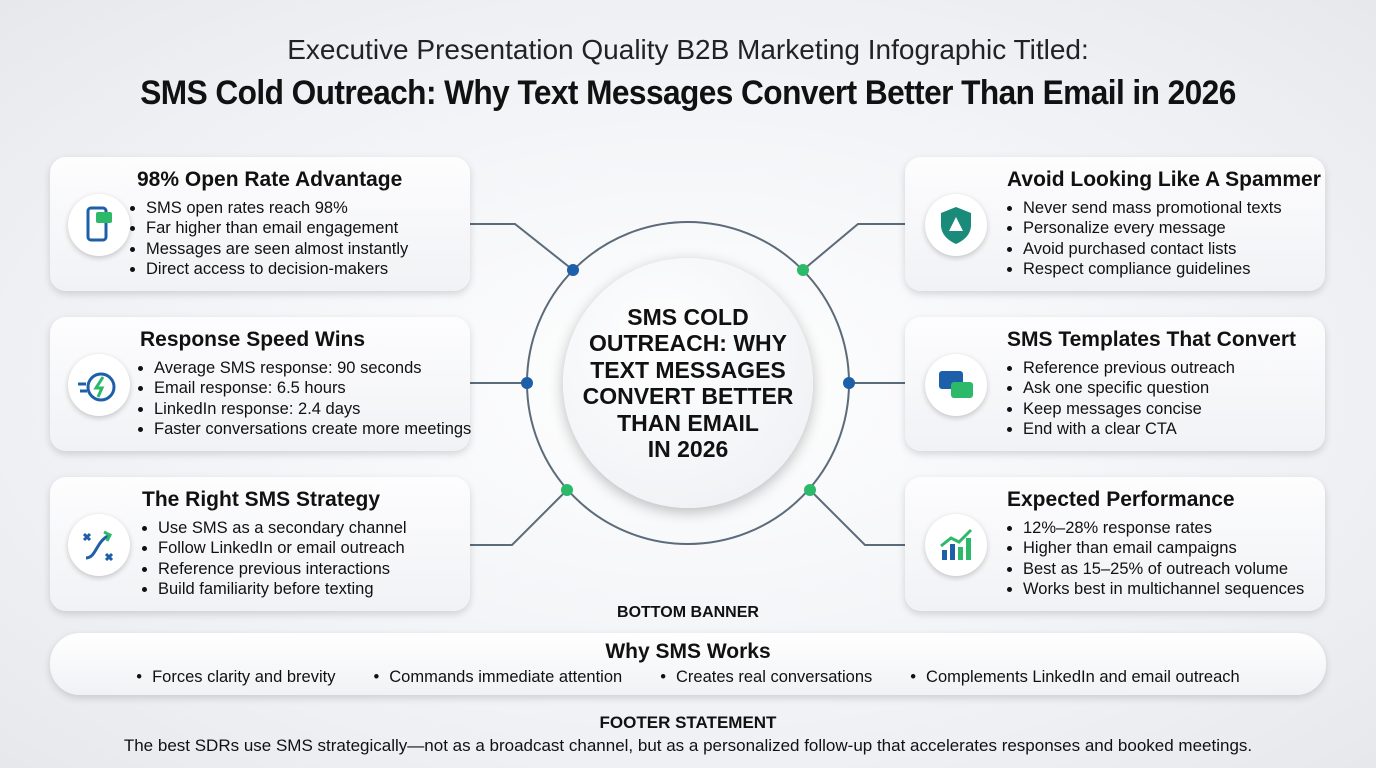  What do you see at coordinates (688, 343) in the screenshot?
I see `center-line: OUTREACH: WHY` at bounding box center [688, 343].